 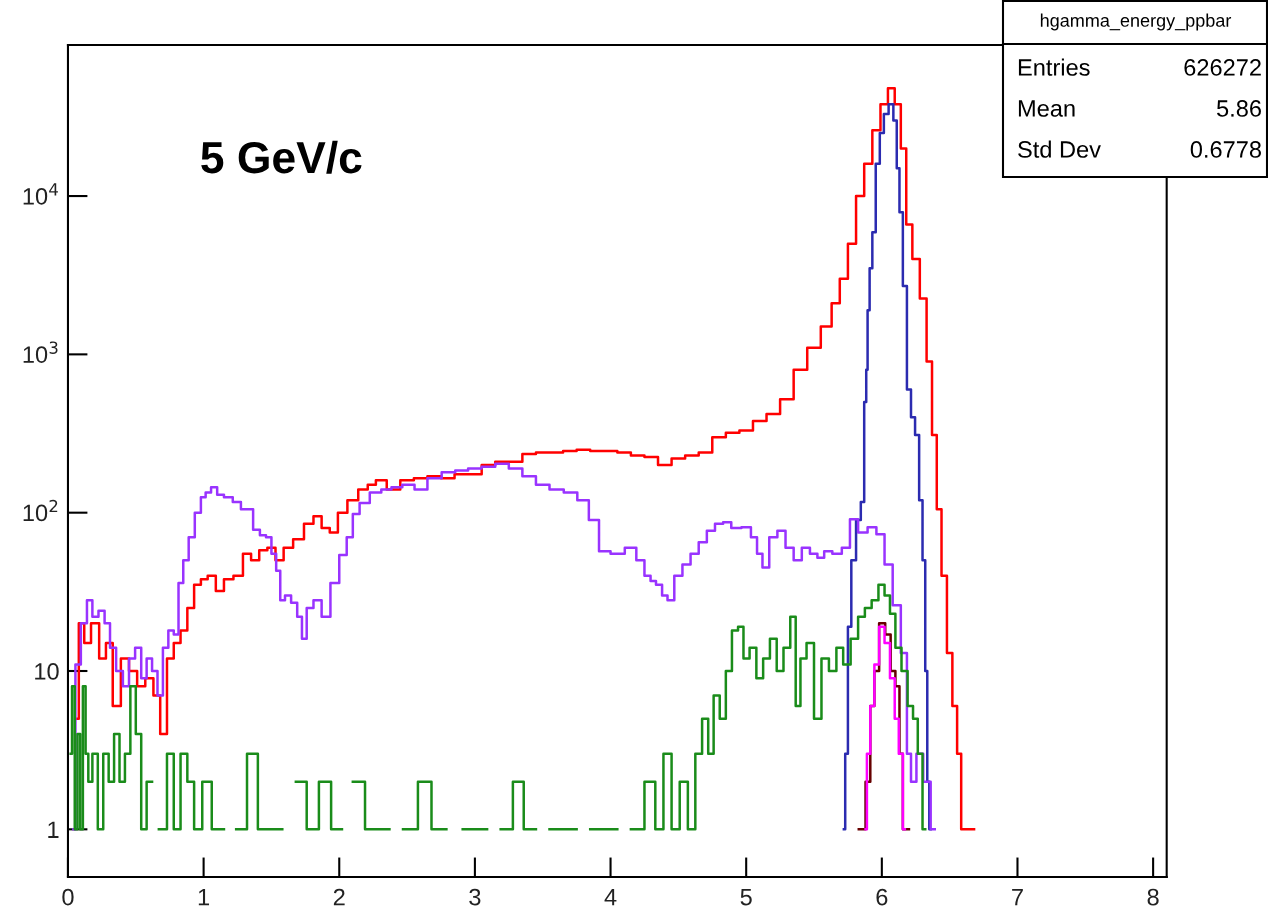 I want to click on annotation: Std Dev, so click(x=1059, y=149).